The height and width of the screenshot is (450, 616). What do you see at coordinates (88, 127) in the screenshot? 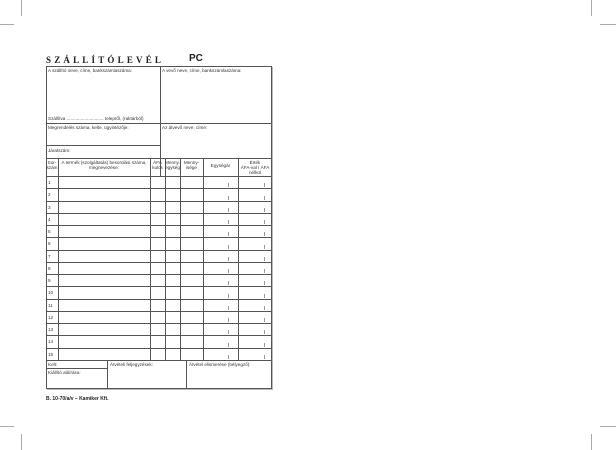
I see `order-label: Megrendelés száma, kelte, ügyintézője:` at bounding box center [88, 127].